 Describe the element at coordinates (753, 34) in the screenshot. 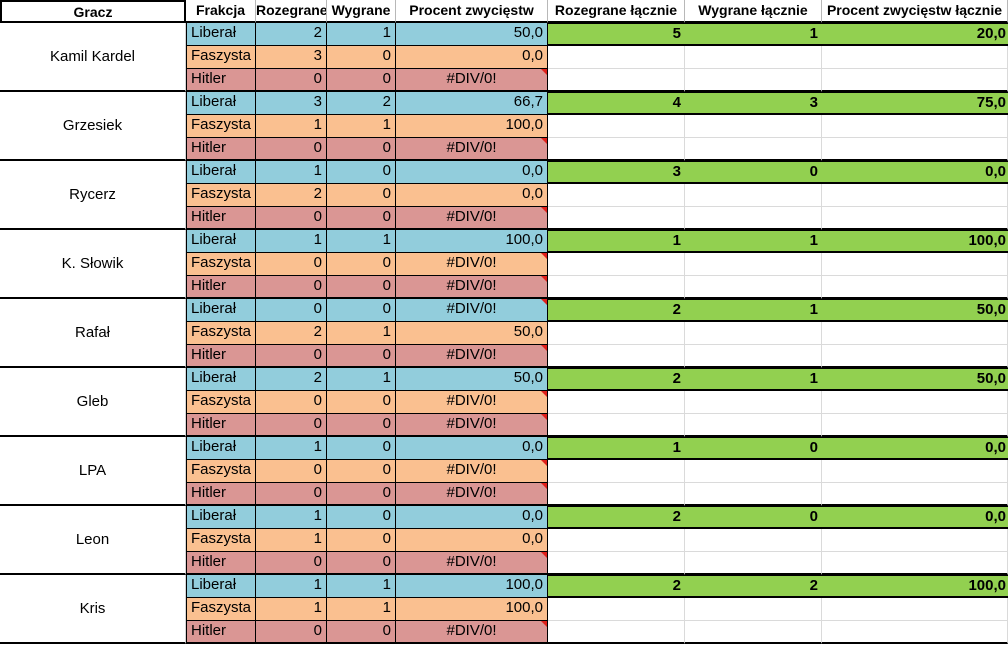

I see `total-won-cell: 1` at that location.